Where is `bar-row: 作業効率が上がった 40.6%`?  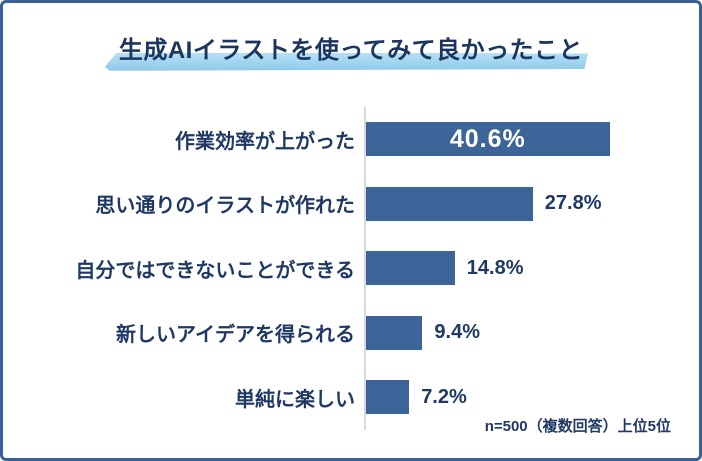
bar-row: 作業効率が上がった 40.6% is located at coordinates (351, 139).